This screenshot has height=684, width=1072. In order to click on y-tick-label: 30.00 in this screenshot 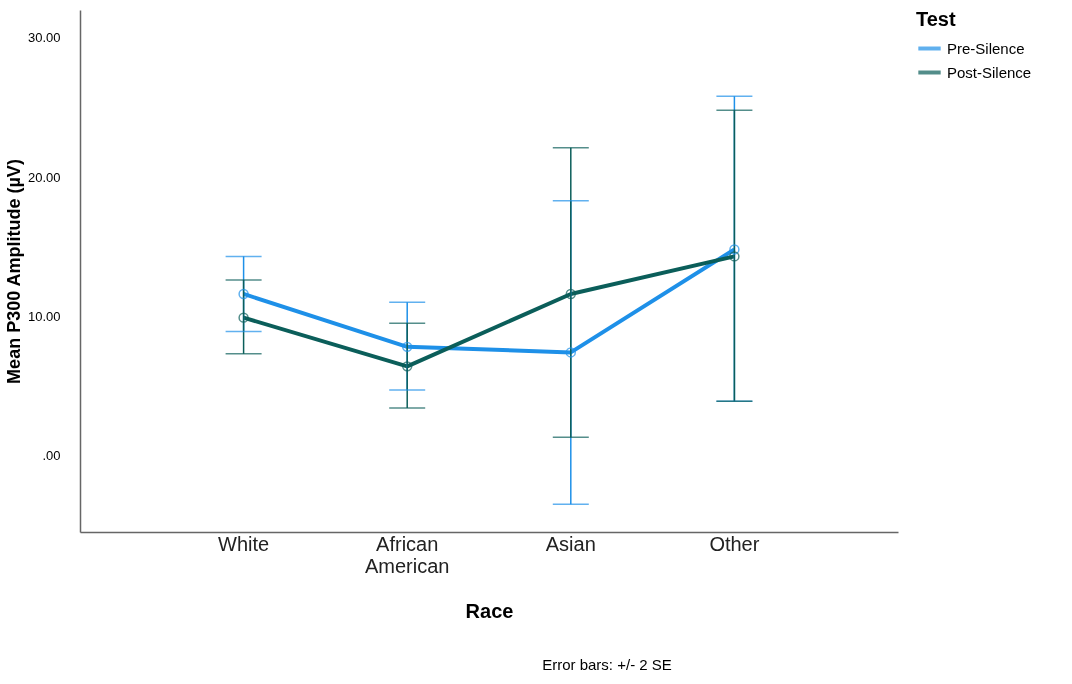, I will do `click(44, 38)`.